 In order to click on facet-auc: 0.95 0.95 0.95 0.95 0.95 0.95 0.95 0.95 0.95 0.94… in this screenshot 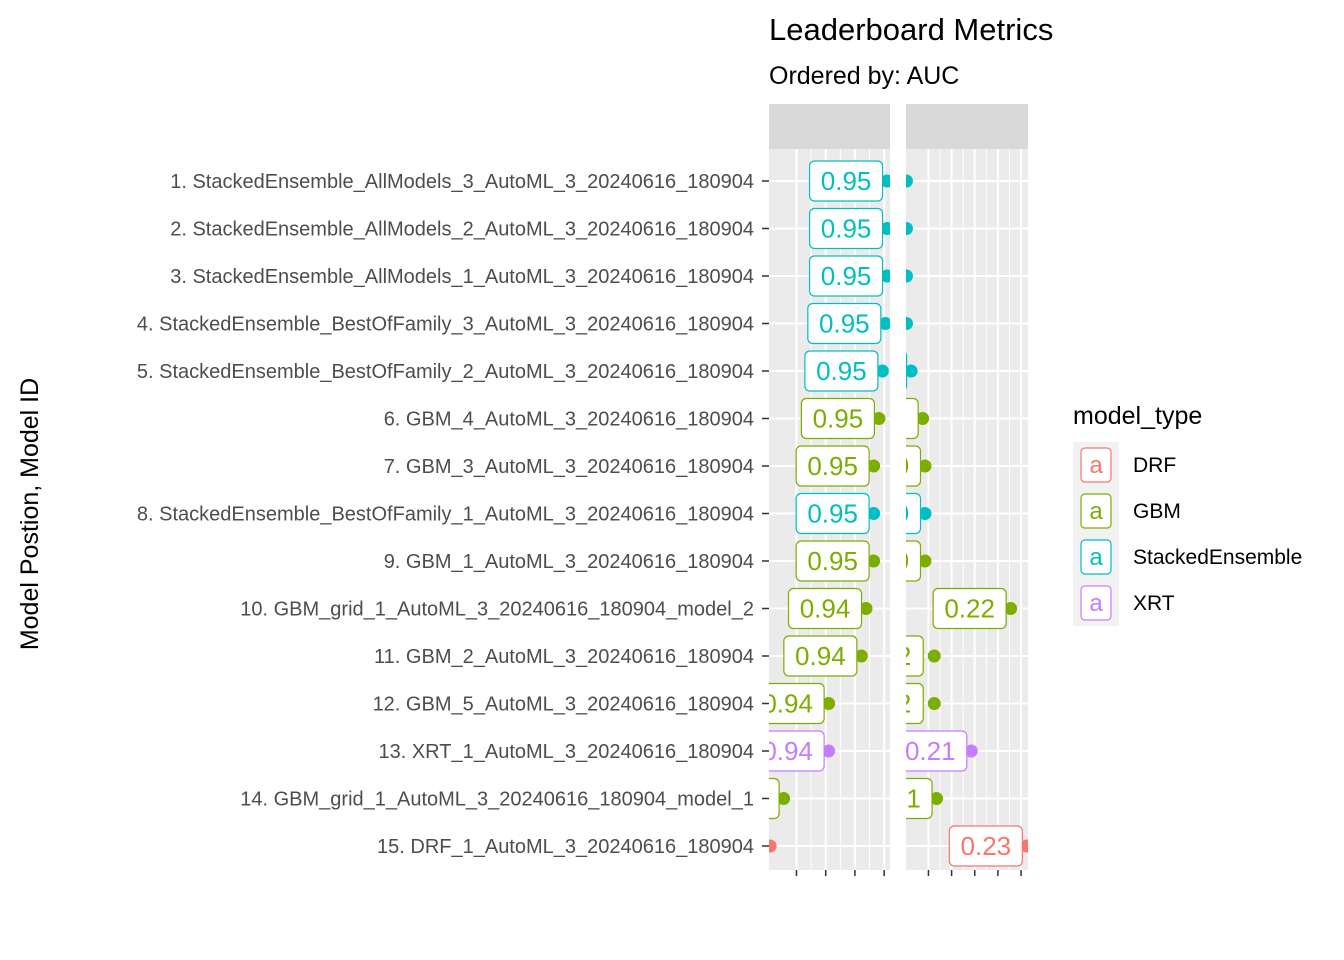, I will do `click(826, 490)`.